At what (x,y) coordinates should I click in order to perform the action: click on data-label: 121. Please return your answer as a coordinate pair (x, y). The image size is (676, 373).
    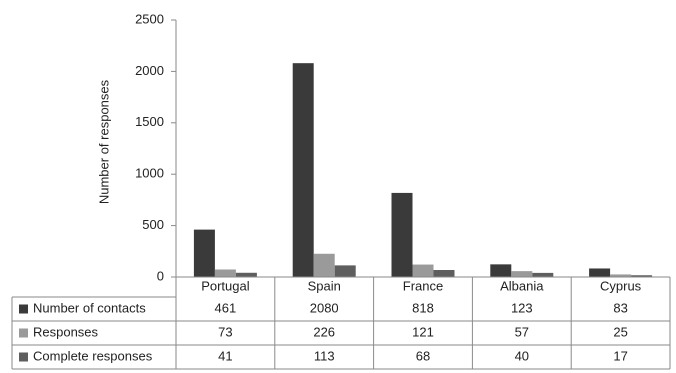
    Looking at the image, I should click on (423, 331).